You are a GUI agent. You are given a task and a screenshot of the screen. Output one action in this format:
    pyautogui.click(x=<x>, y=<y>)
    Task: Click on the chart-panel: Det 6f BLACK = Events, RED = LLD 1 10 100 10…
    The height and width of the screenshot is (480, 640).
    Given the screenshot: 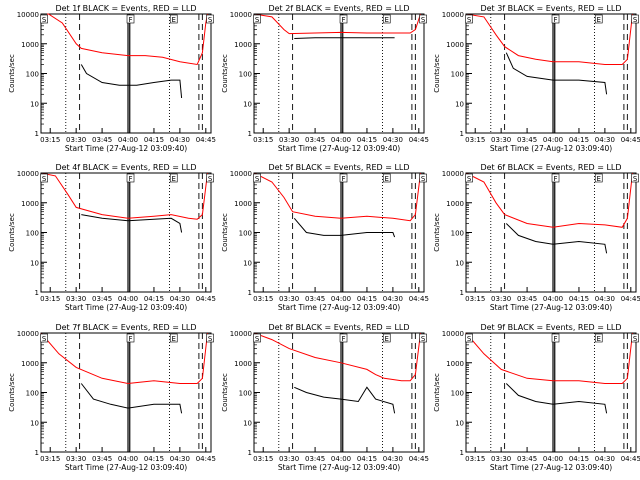 What is the action you would take?
    pyautogui.click(x=536, y=237)
    